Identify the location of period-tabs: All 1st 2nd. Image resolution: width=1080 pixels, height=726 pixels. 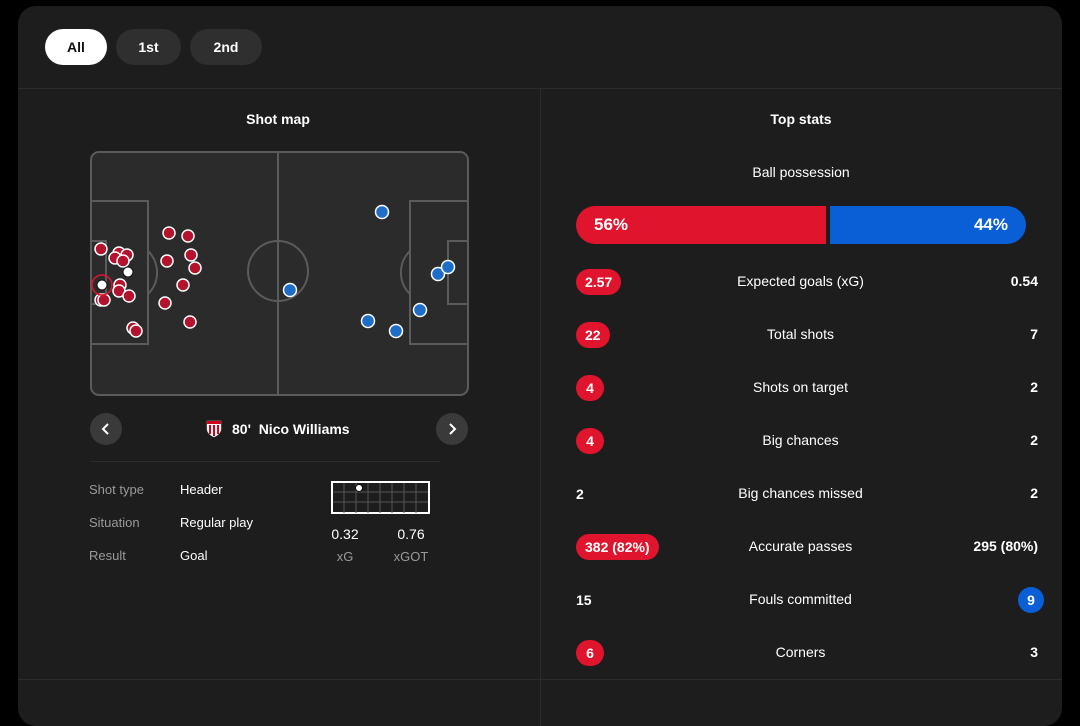
(153, 47).